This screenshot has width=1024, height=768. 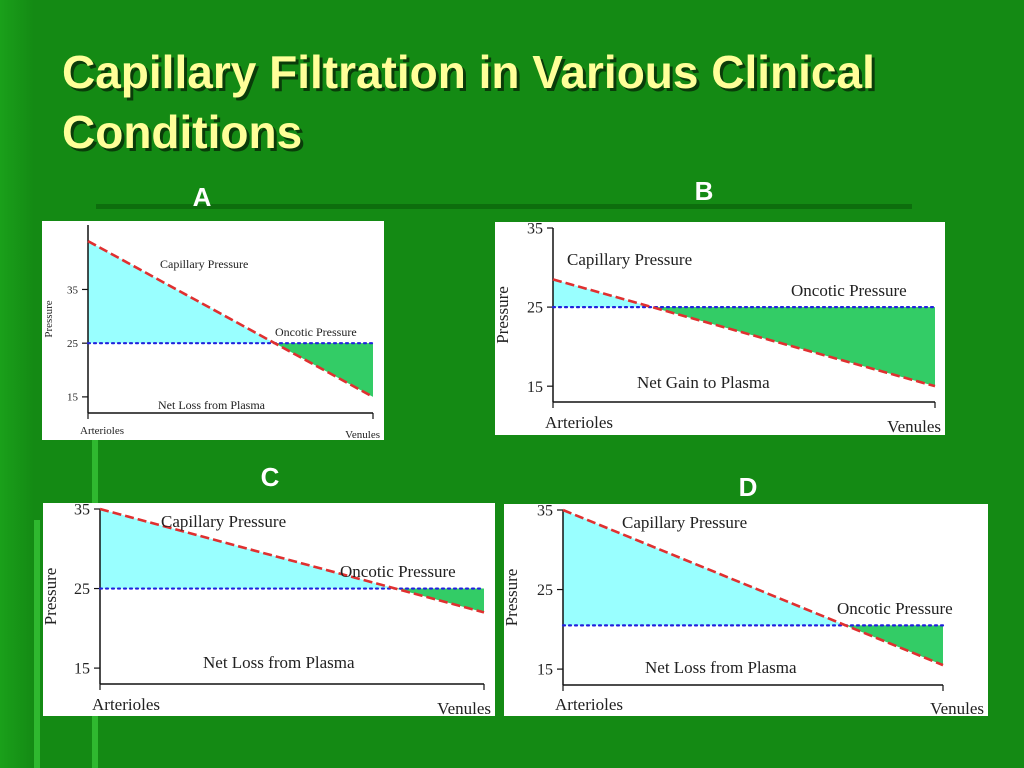 I want to click on background-gradient, so click(x=17, y=384).